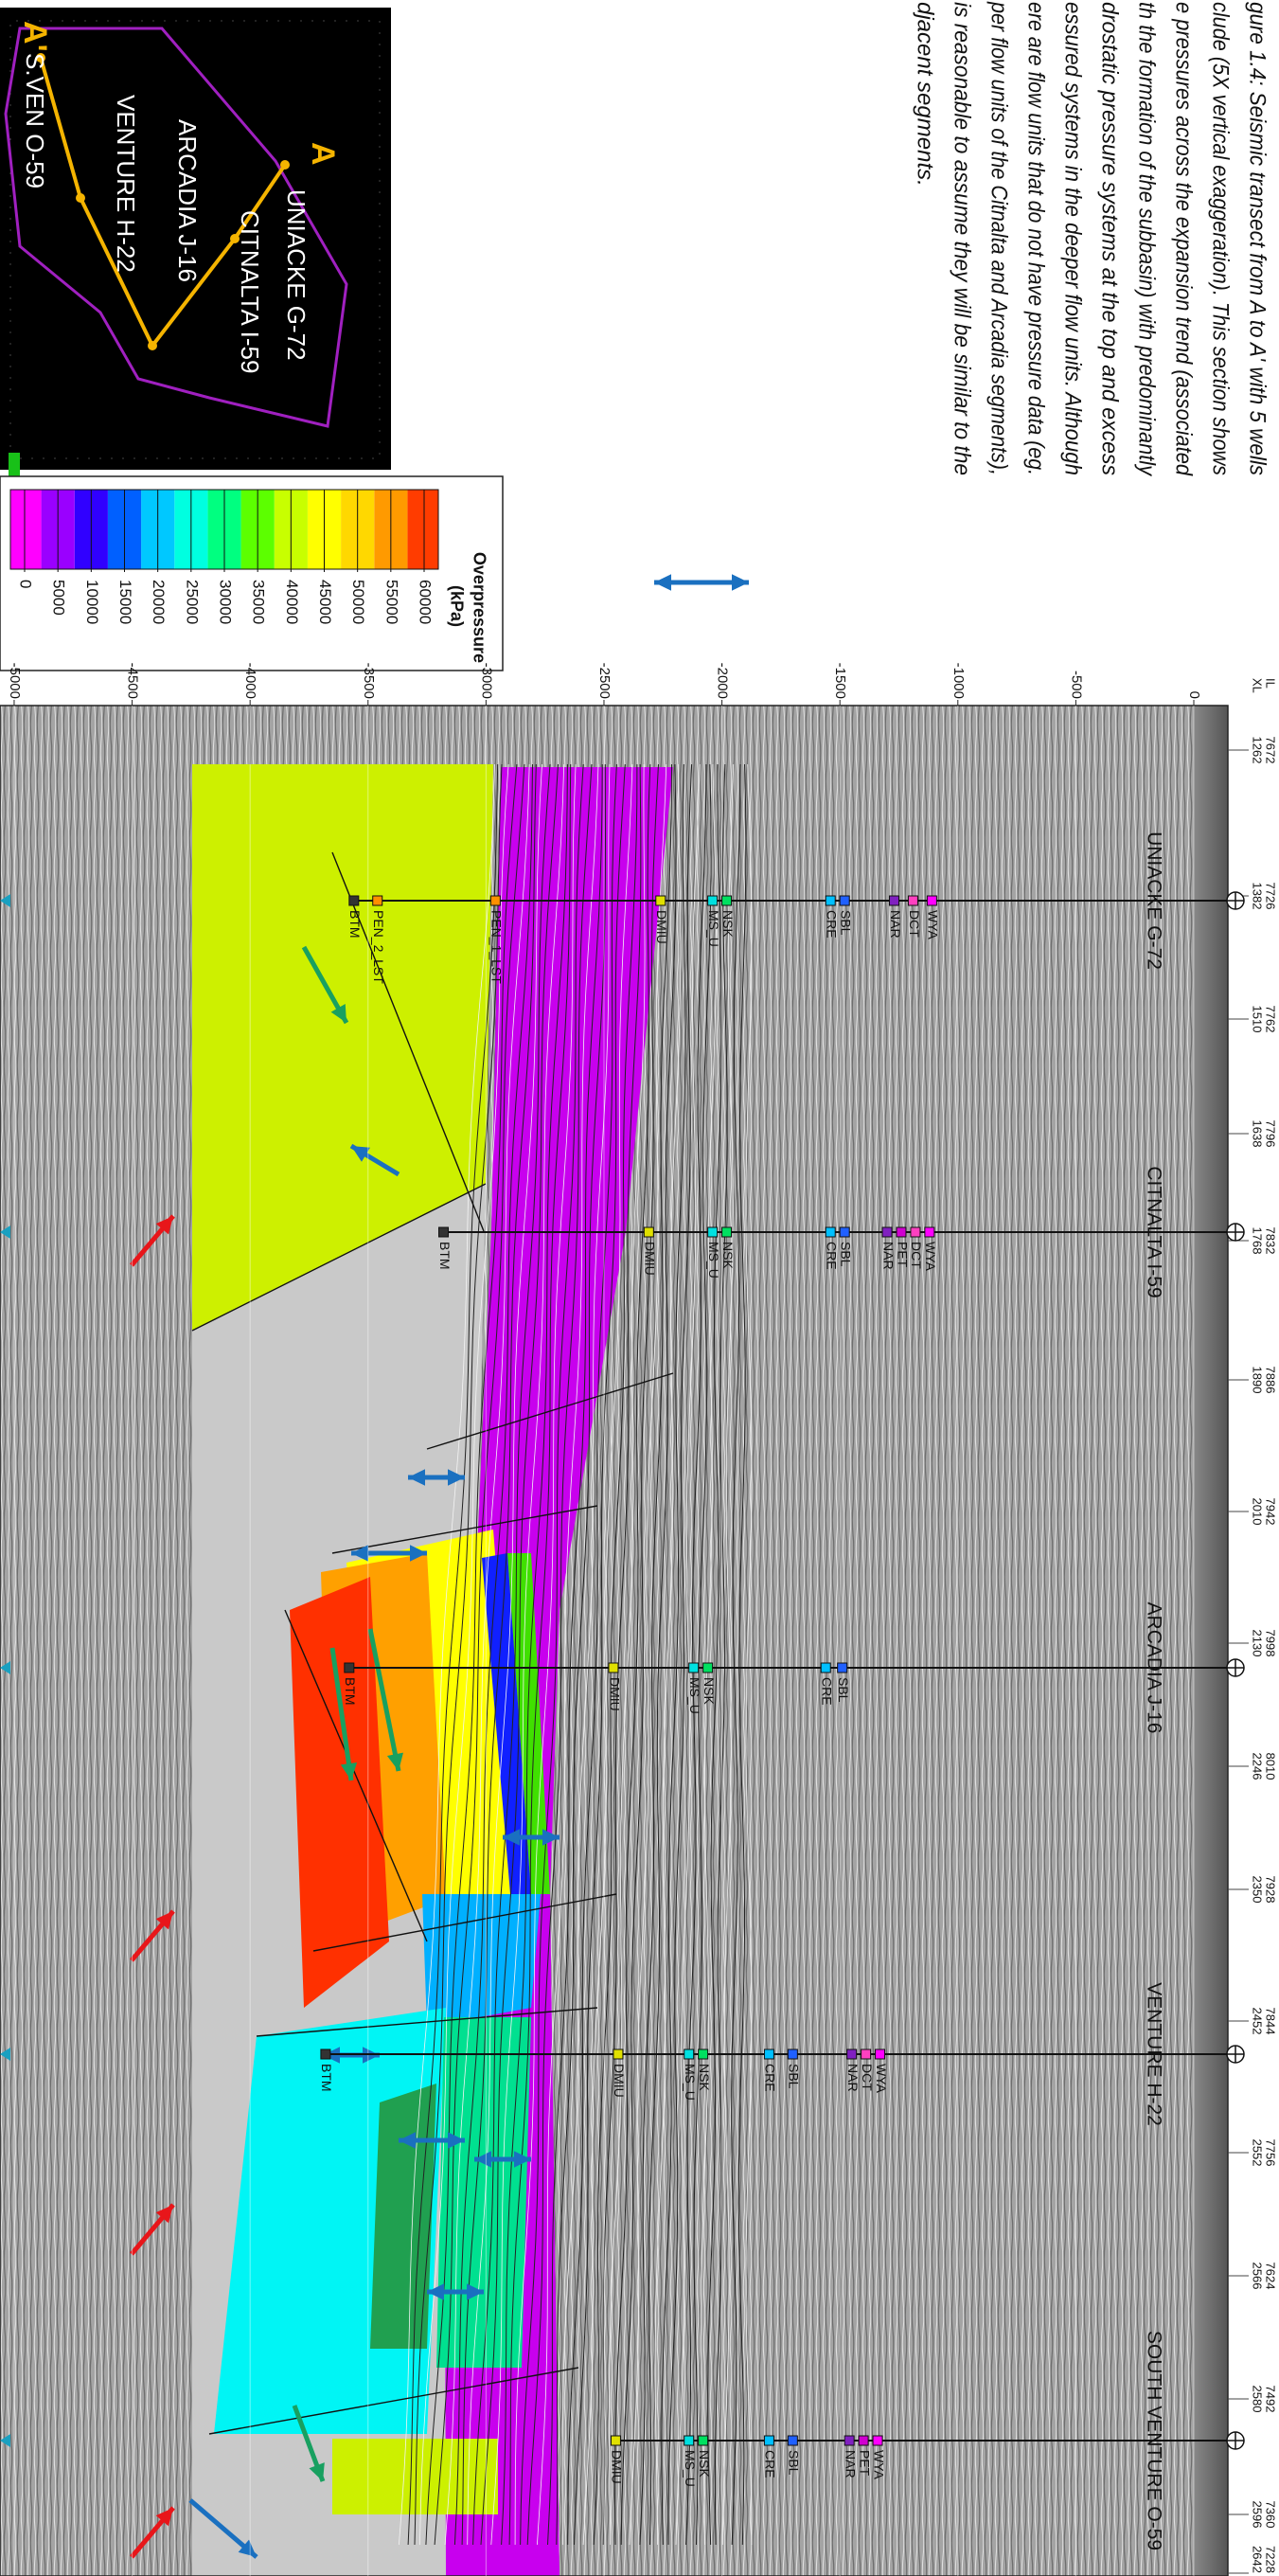 The image size is (1279, 2576). What do you see at coordinates (1271, 1134) in the screenshot?
I see `trace-label: 7796` at bounding box center [1271, 1134].